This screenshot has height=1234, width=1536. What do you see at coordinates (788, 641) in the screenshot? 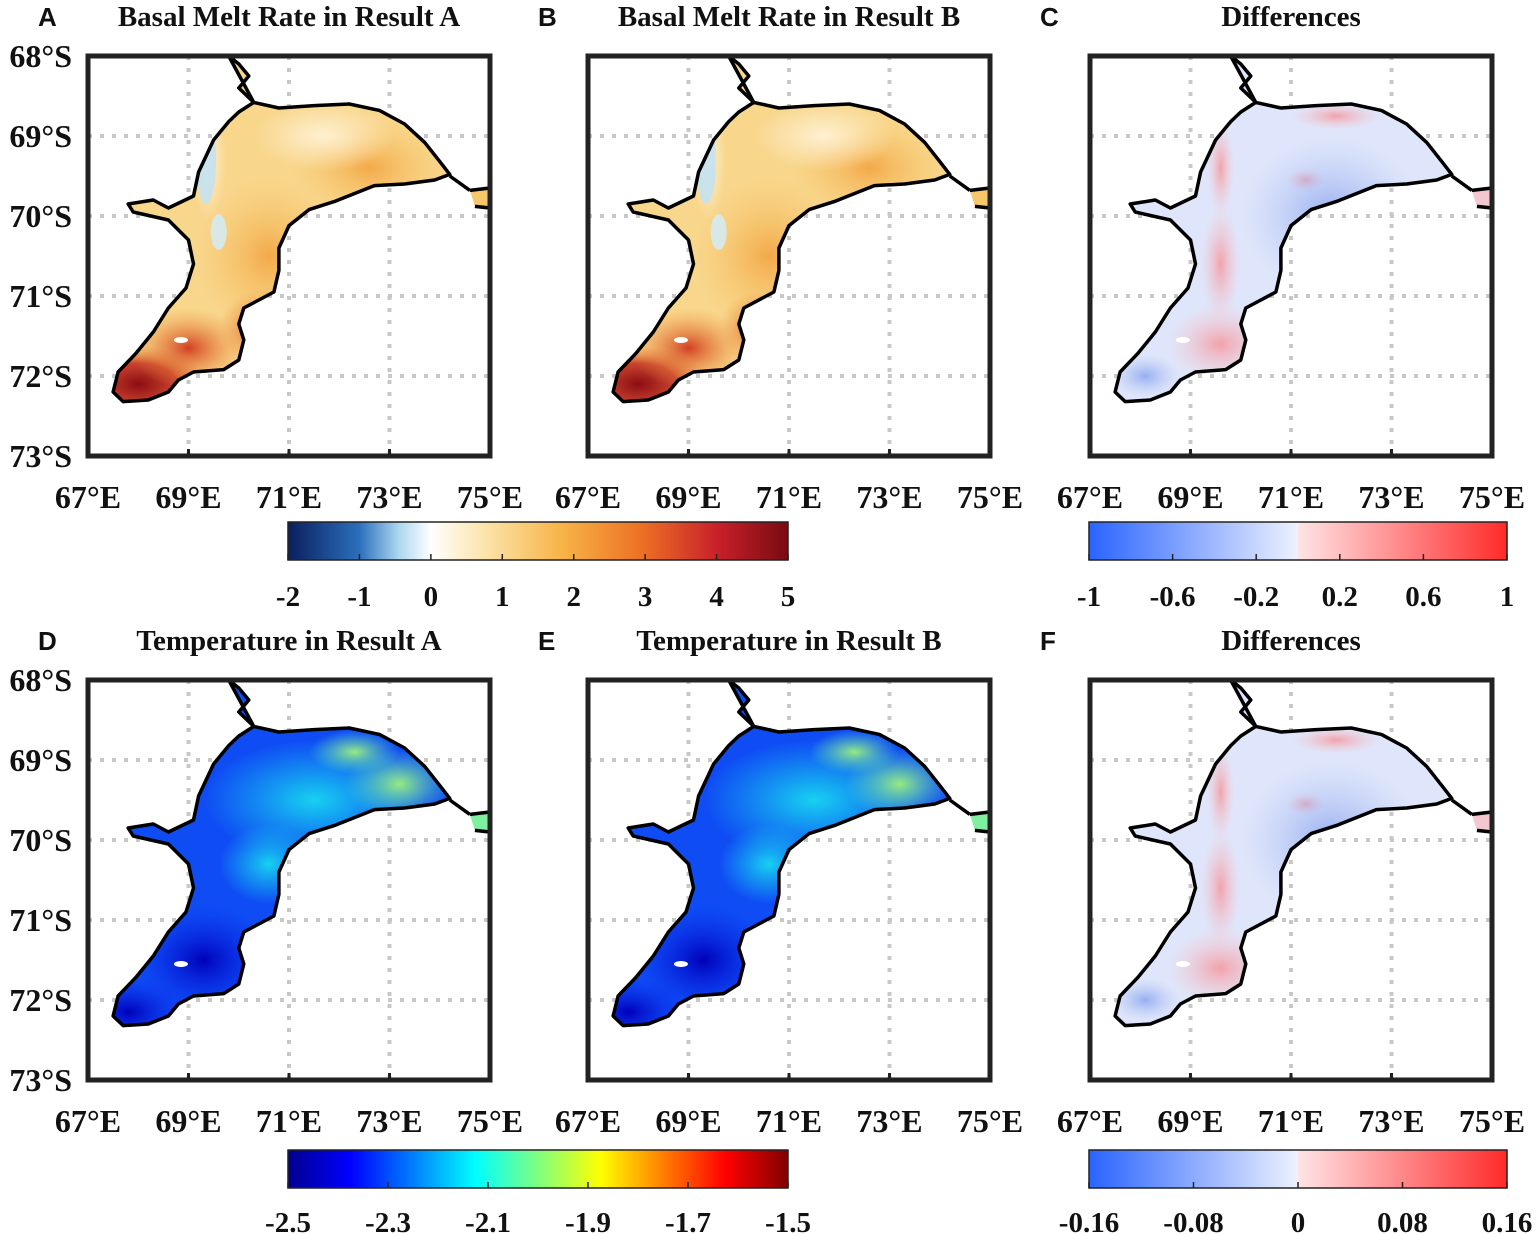
I see `panel-title: Temperature in Result B` at bounding box center [788, 641].